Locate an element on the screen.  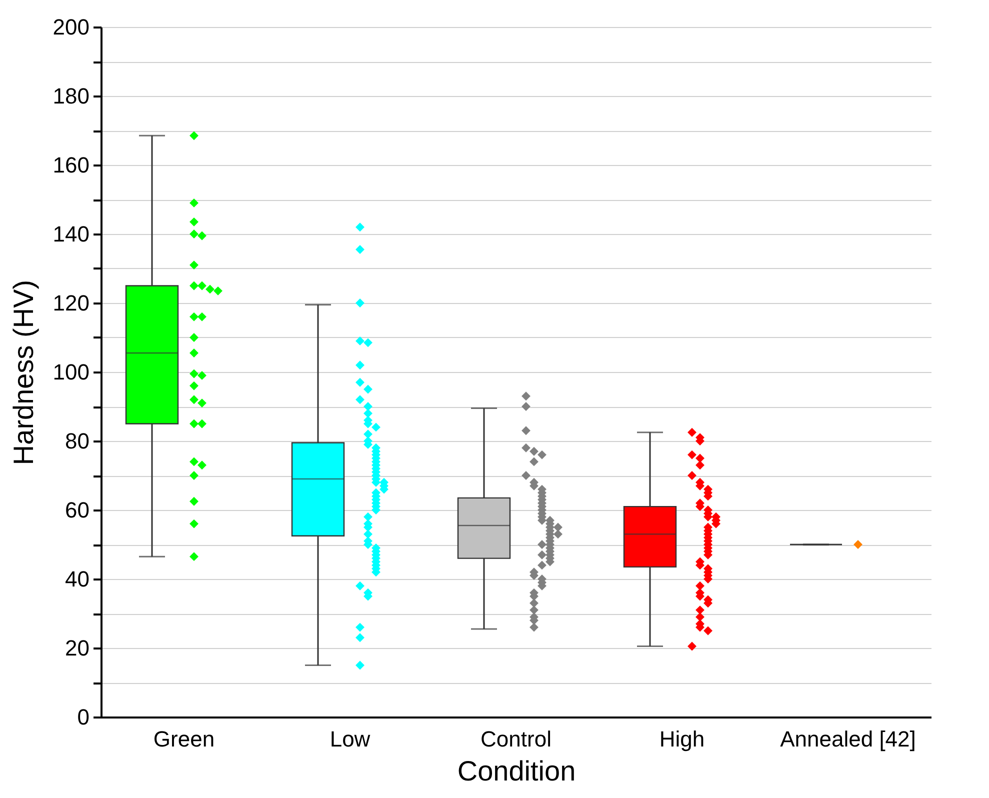
y-tick-label: 120 is located at coordinates (71, 303).